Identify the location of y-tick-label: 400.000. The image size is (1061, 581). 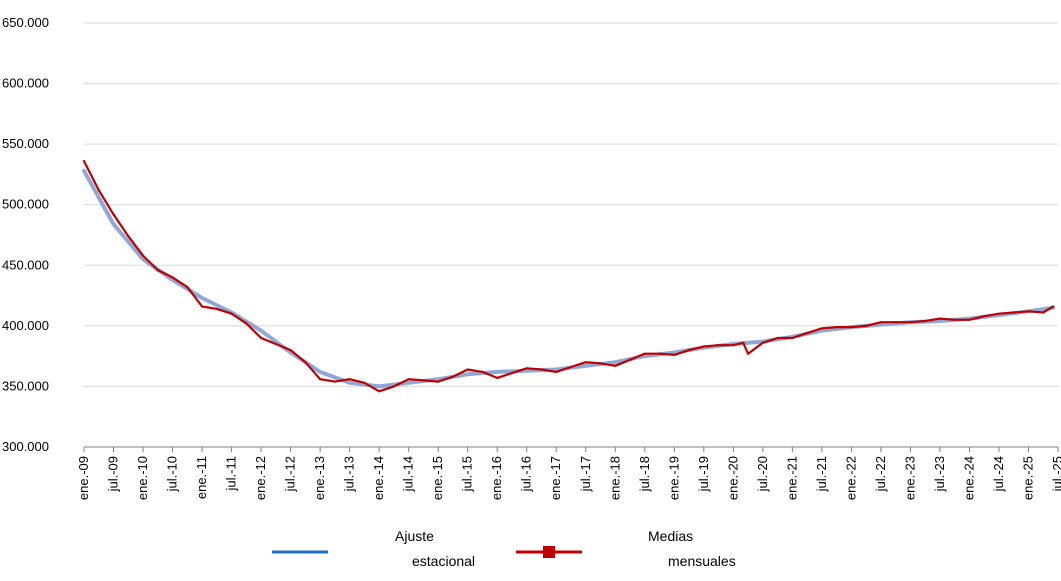
(25, 325).